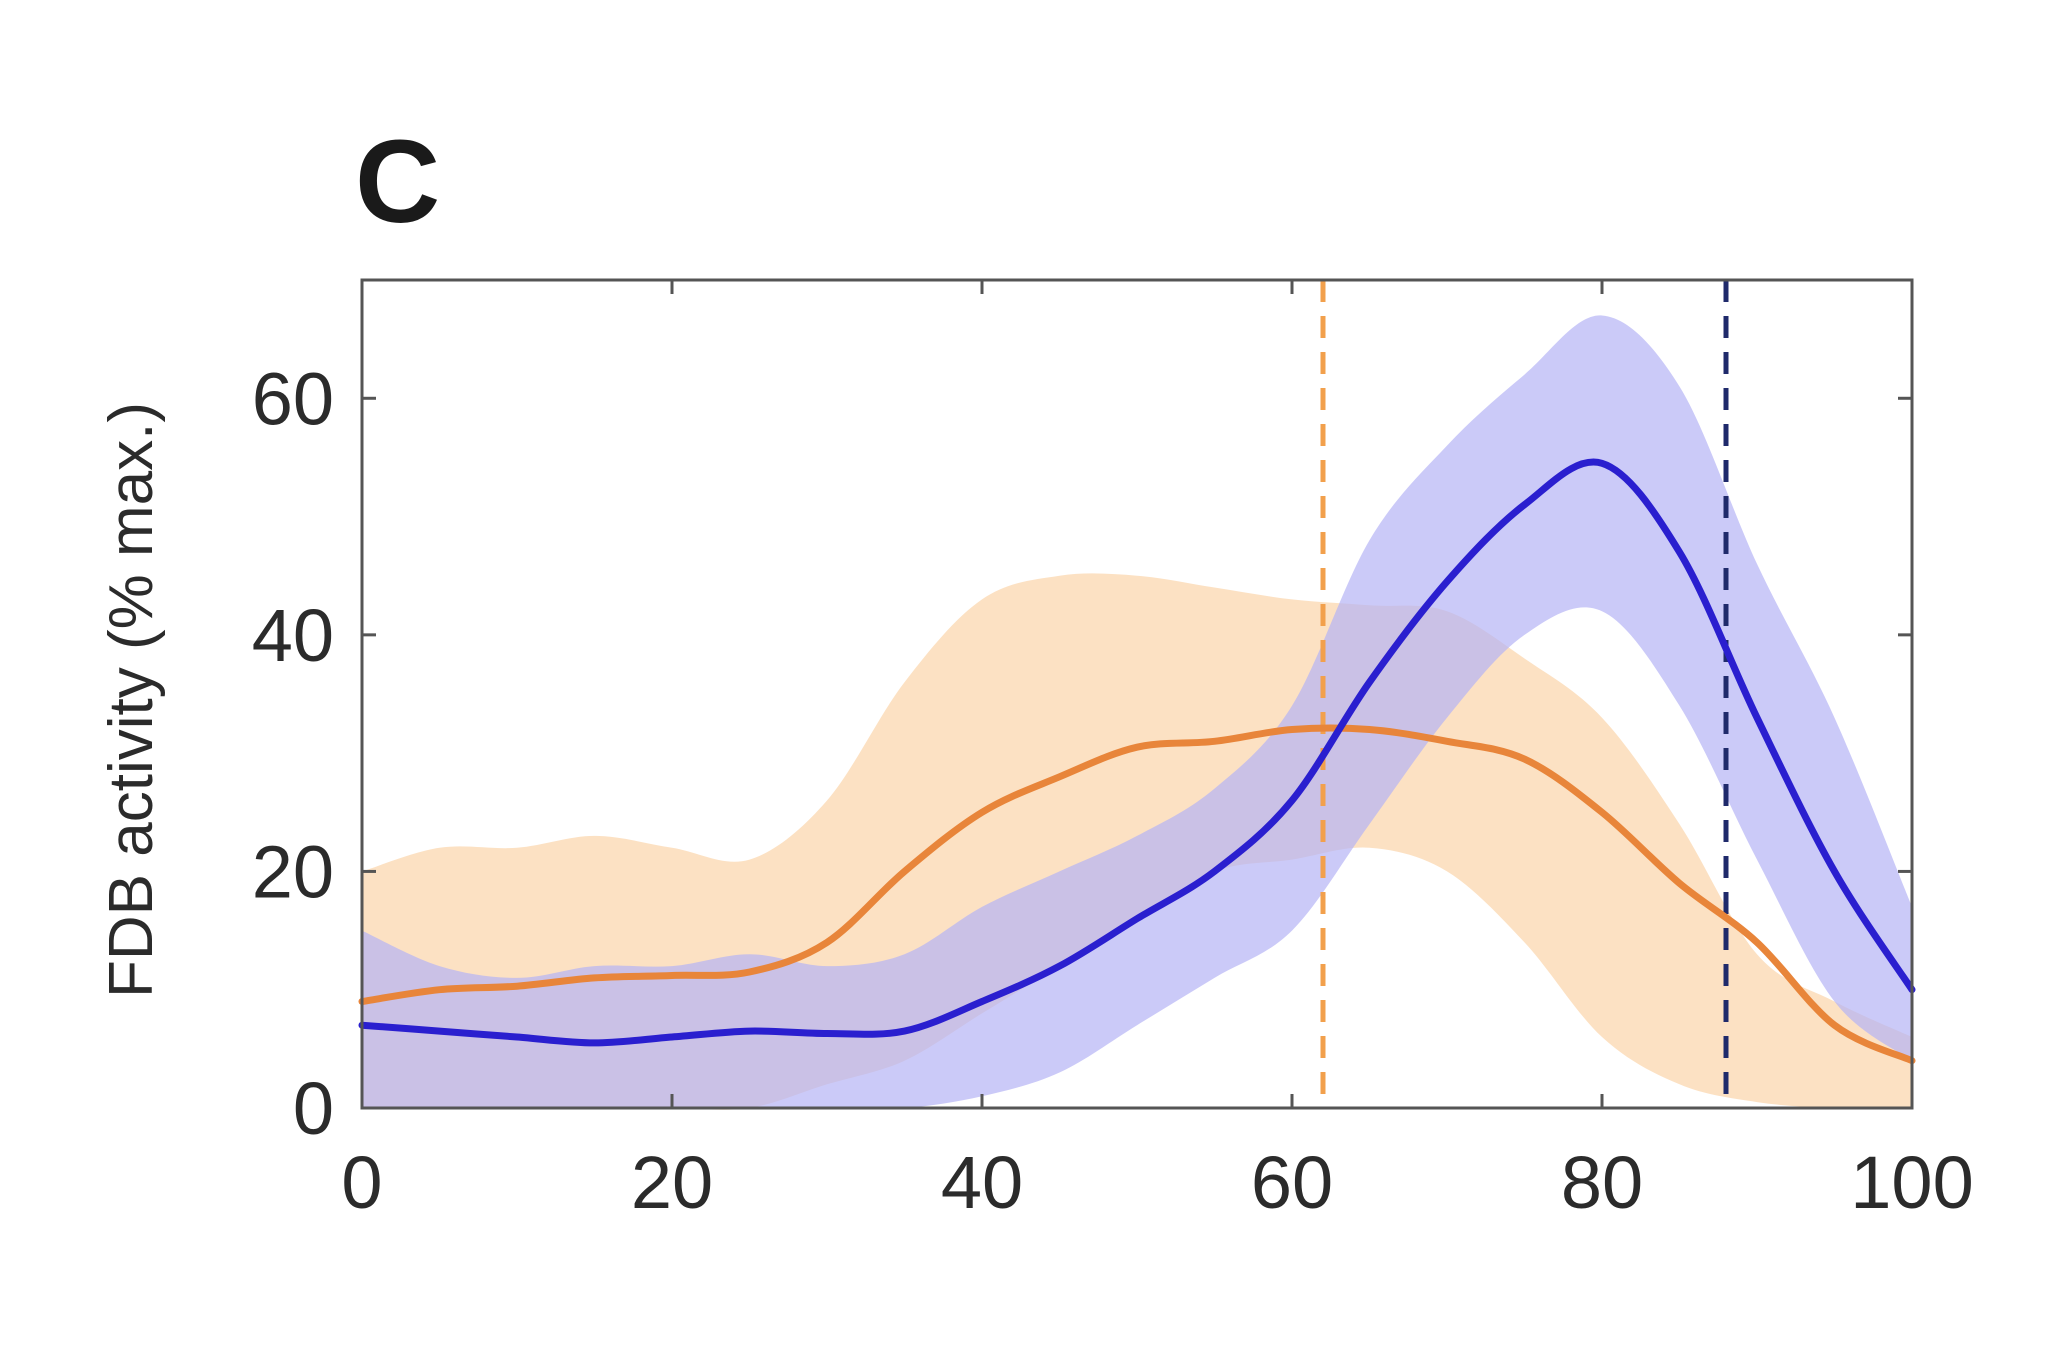  I want to click on vertical-reference-lines, so click(1524, 694).